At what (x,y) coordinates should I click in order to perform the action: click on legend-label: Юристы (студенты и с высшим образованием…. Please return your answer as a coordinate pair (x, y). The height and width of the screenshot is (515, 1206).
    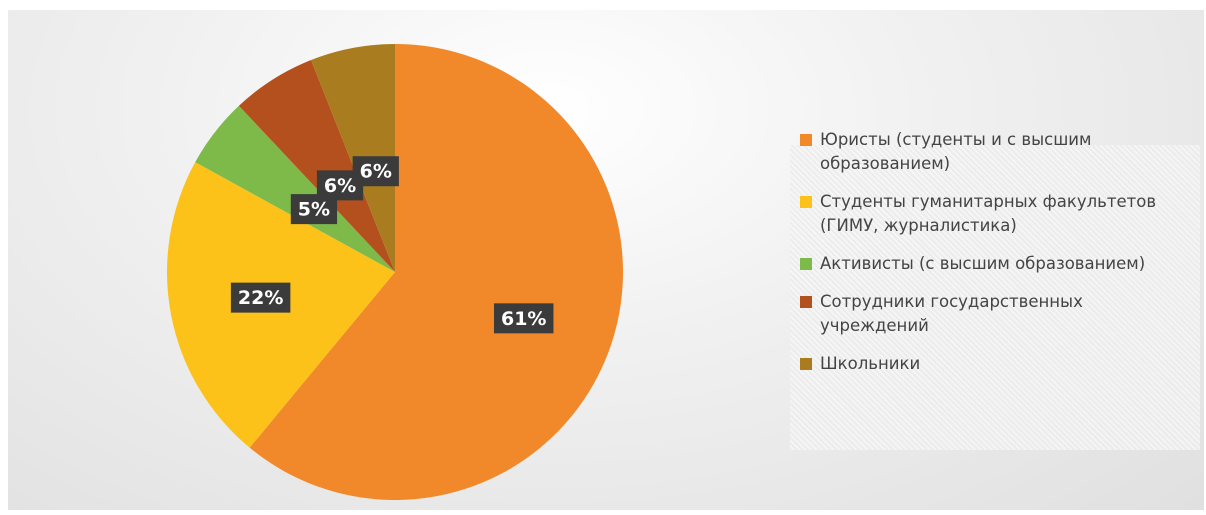
    Looking at the image, I should click on (956, 151).